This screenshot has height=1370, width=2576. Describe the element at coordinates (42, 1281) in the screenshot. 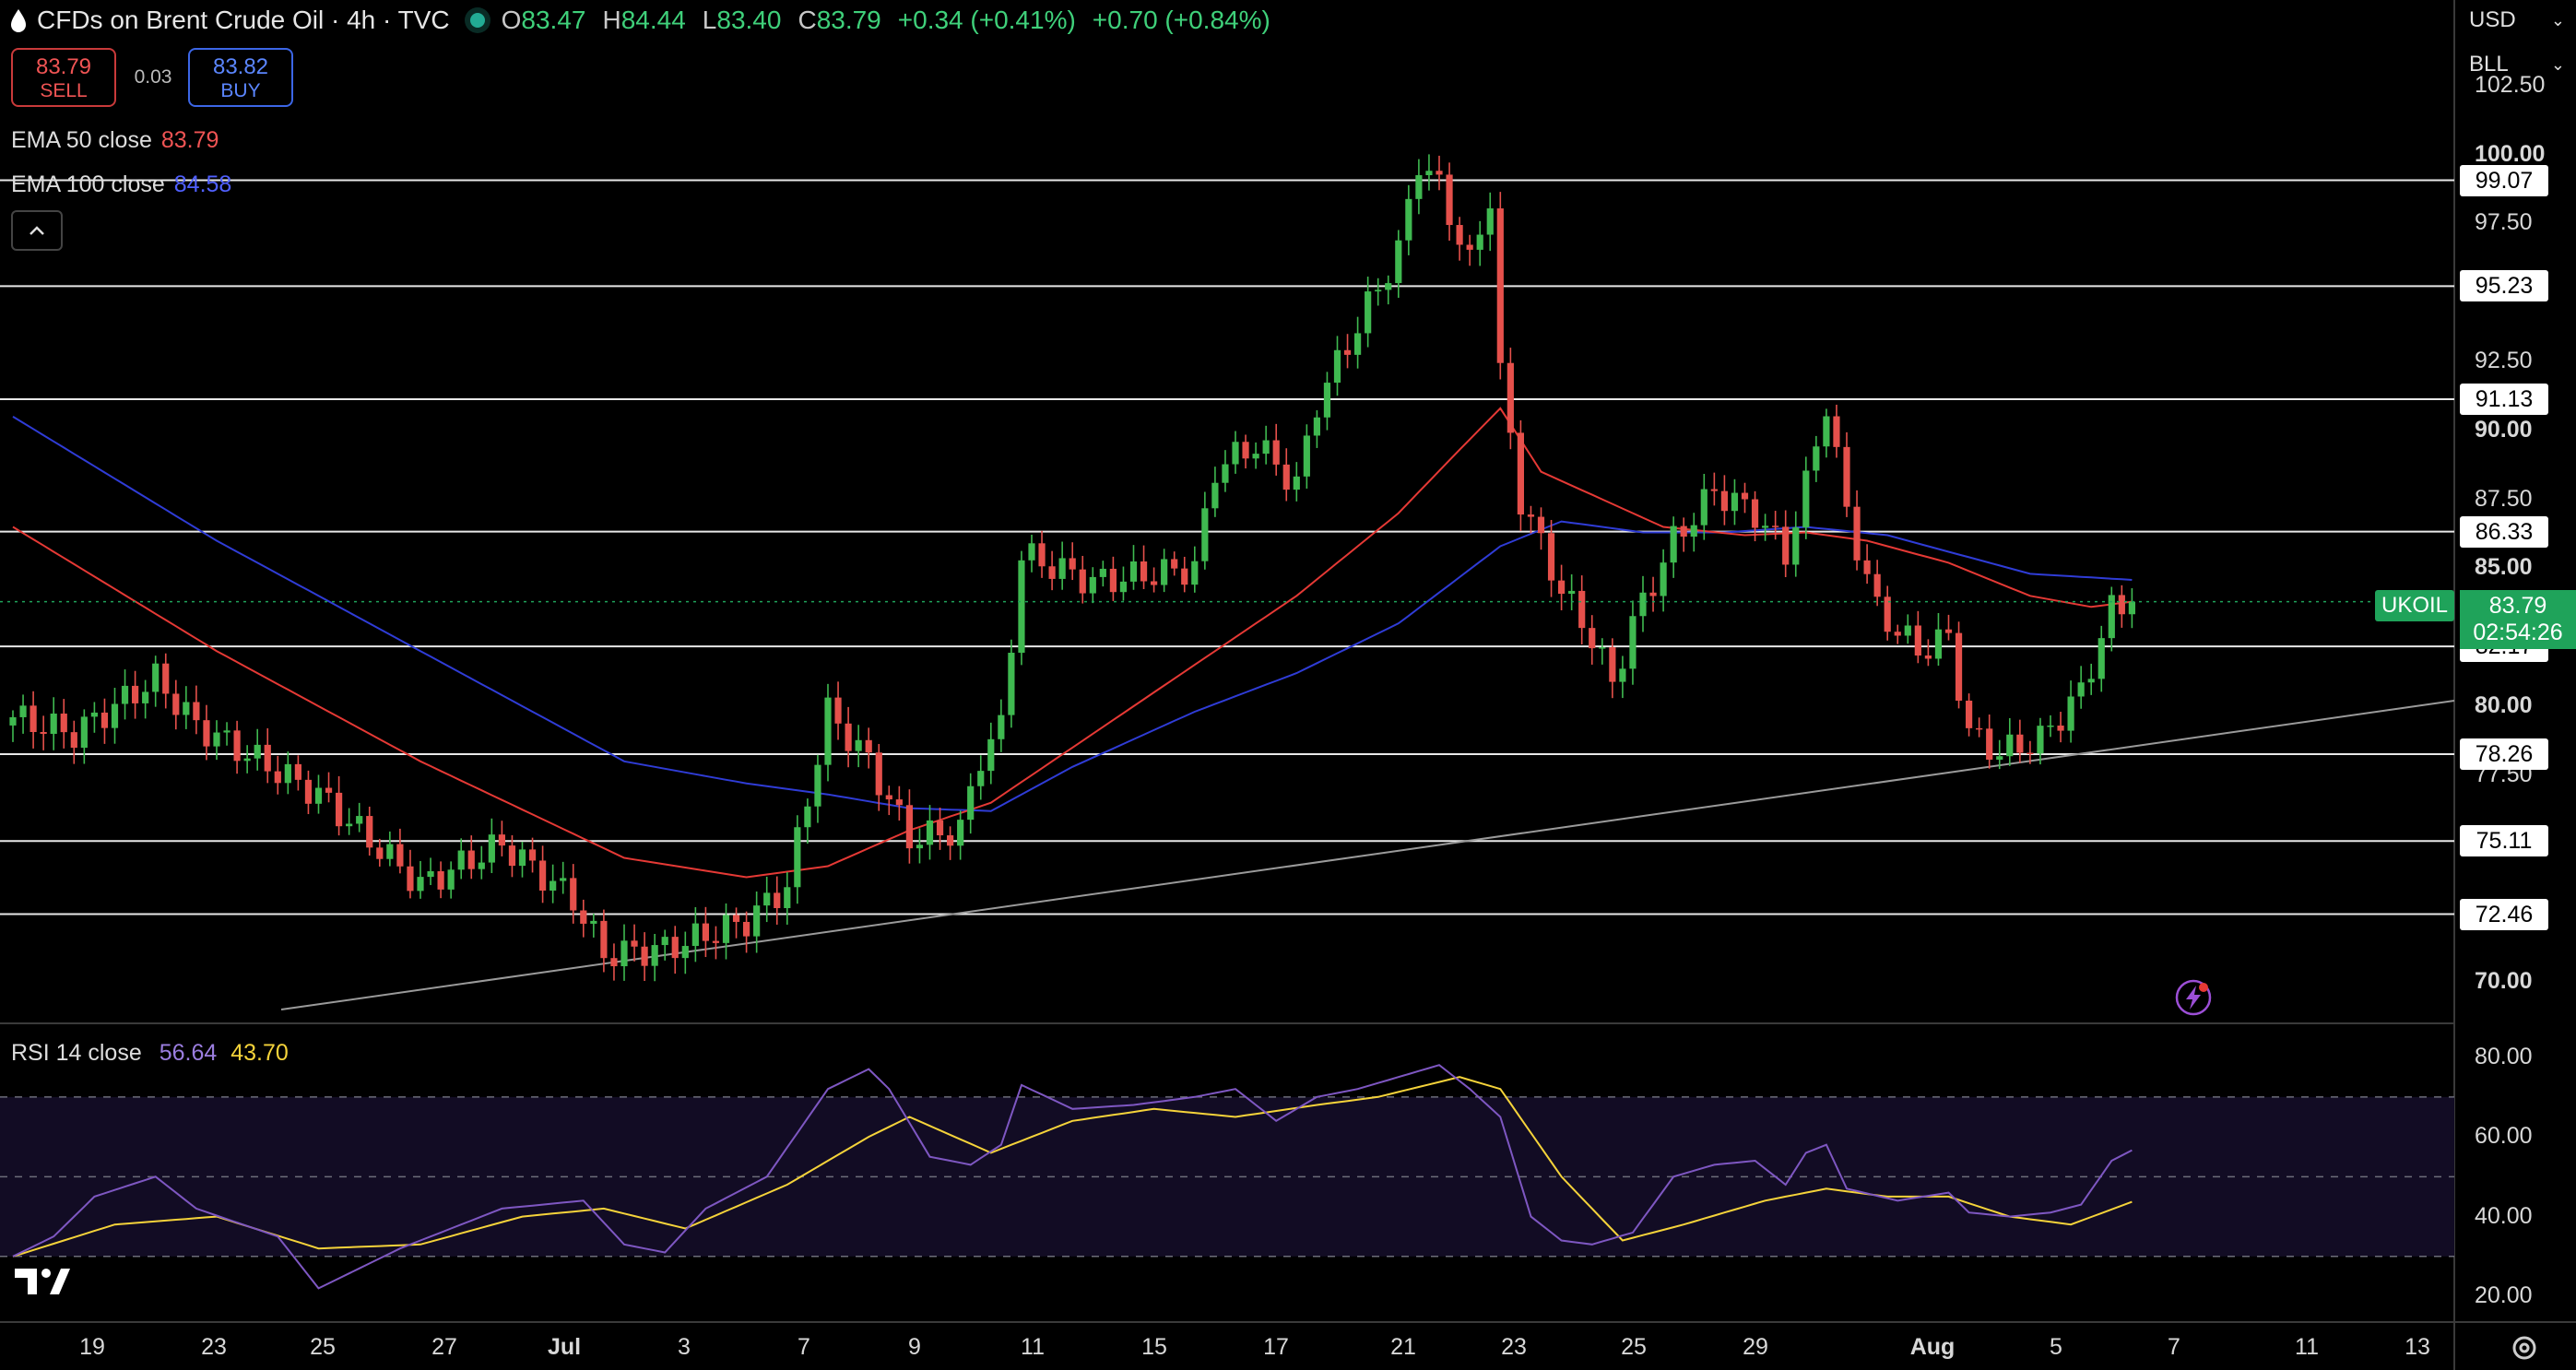

I see `tradingview-logo` at that location.